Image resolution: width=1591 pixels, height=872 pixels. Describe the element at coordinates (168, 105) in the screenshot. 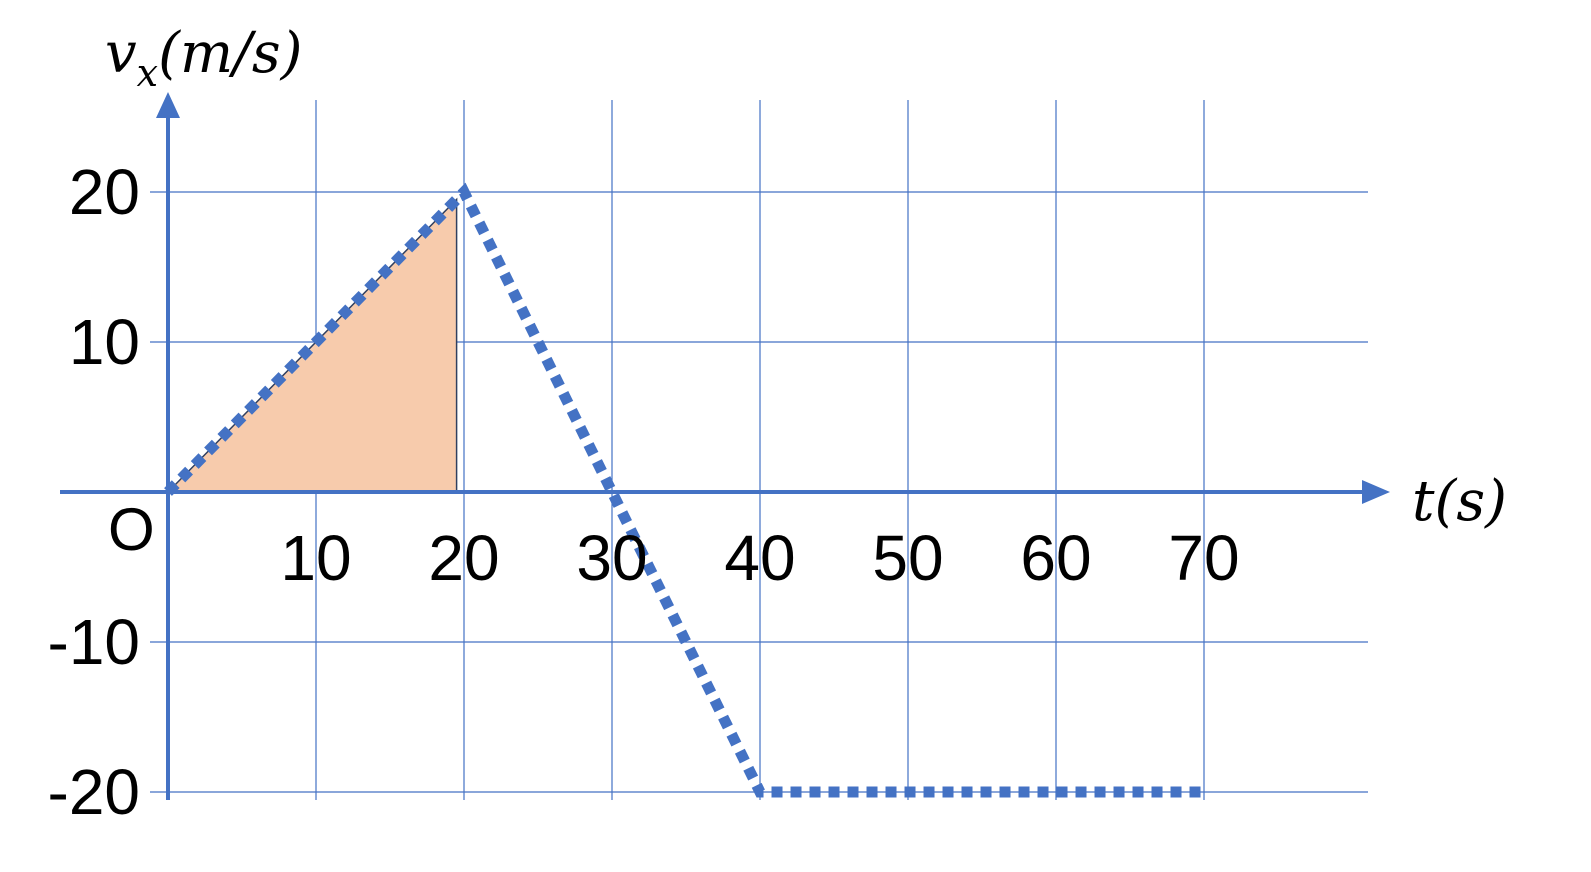

I see `y-axis-arrow` at that location.